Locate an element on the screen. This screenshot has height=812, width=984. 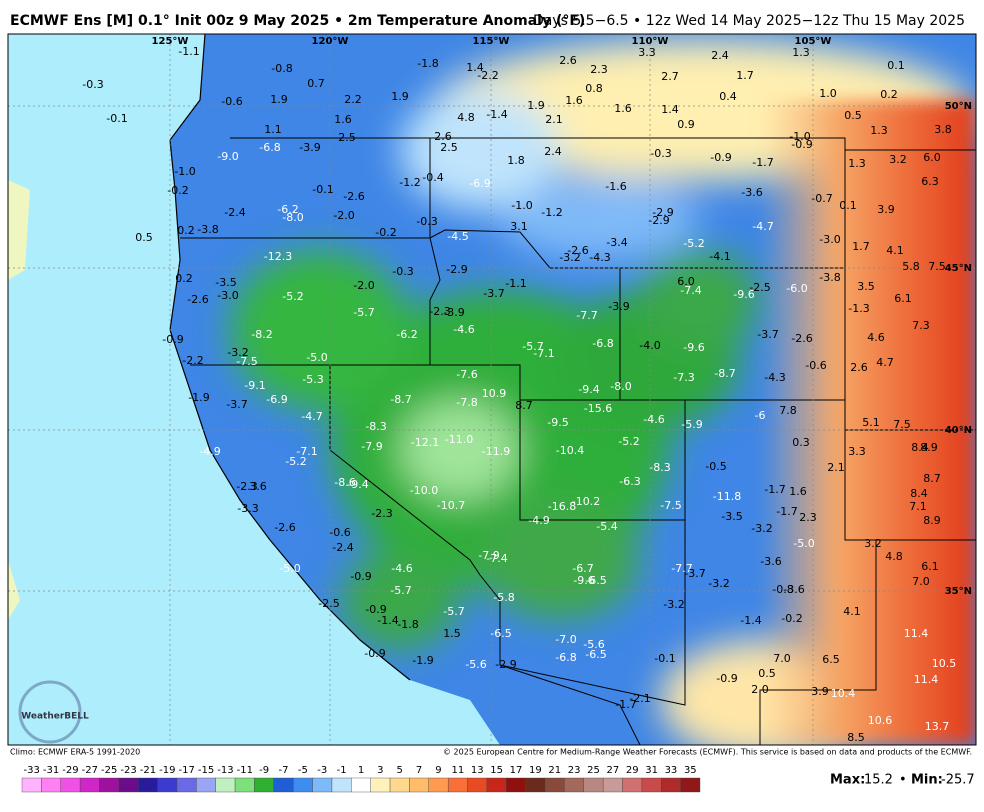
anomaly-label: 1.0 is located at coordinates (828, 93).